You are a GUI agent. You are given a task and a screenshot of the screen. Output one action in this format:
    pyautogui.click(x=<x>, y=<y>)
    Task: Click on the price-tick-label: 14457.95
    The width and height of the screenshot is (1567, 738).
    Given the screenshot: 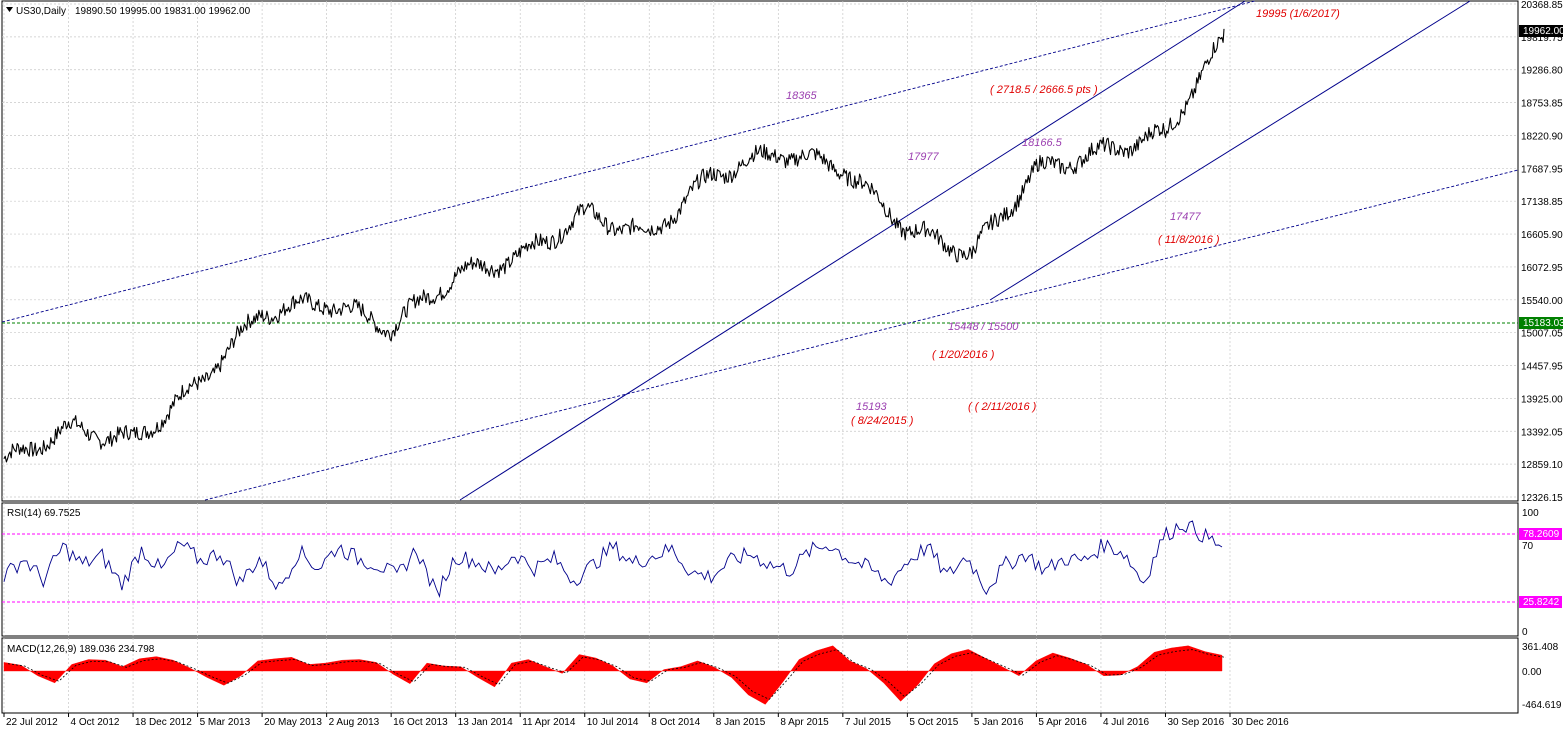 What is the action you would take?
    pyautogui.click(x=1542, y=367)
    